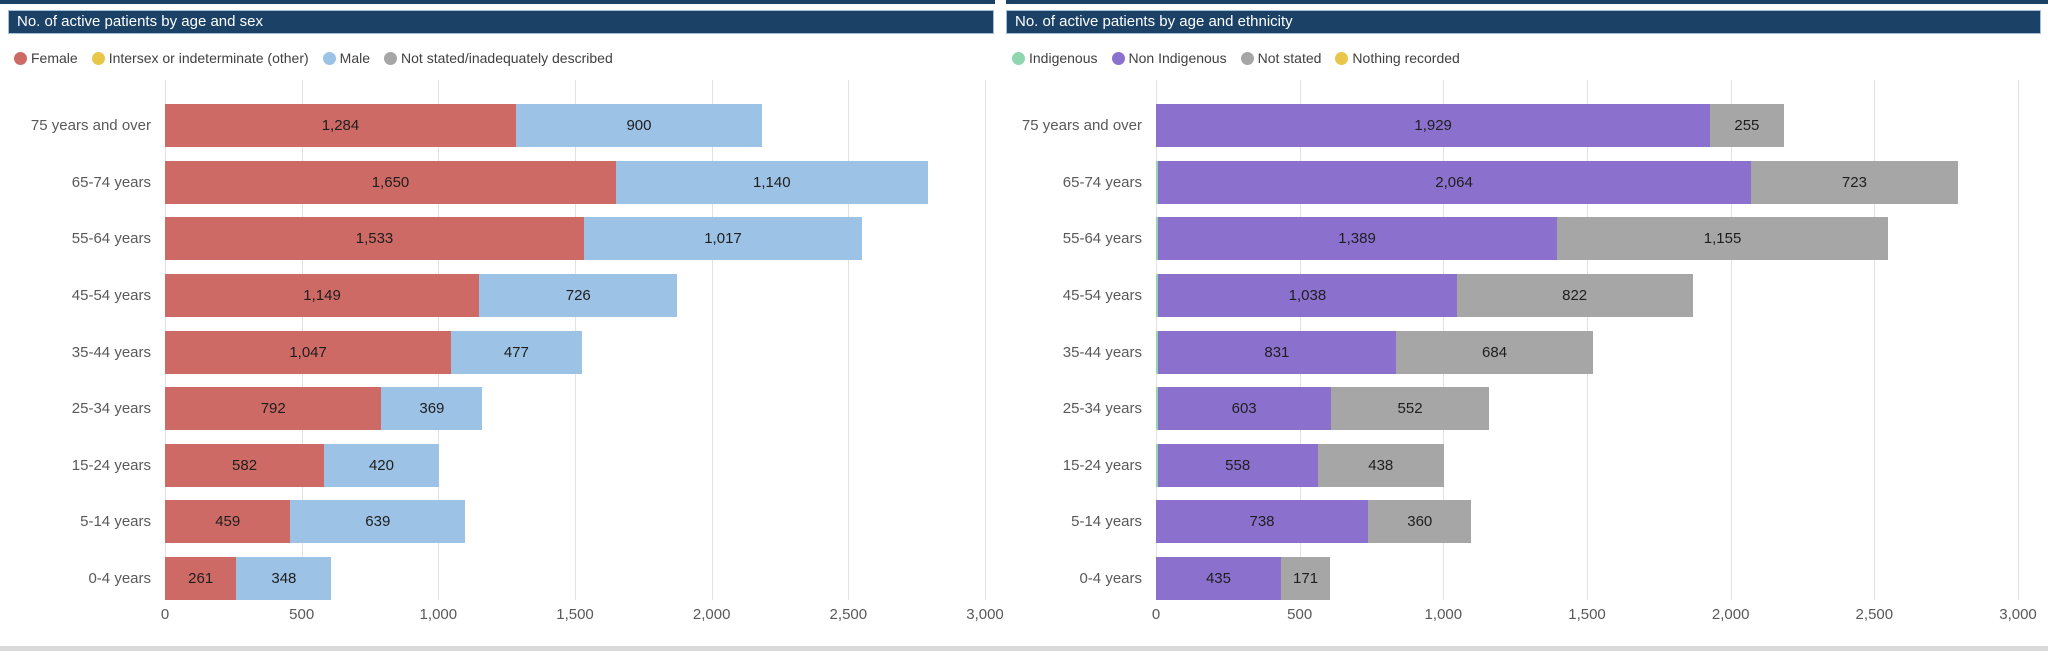  I want to click on bar-row: 35-44 years 831 684, so click(1523, 352).